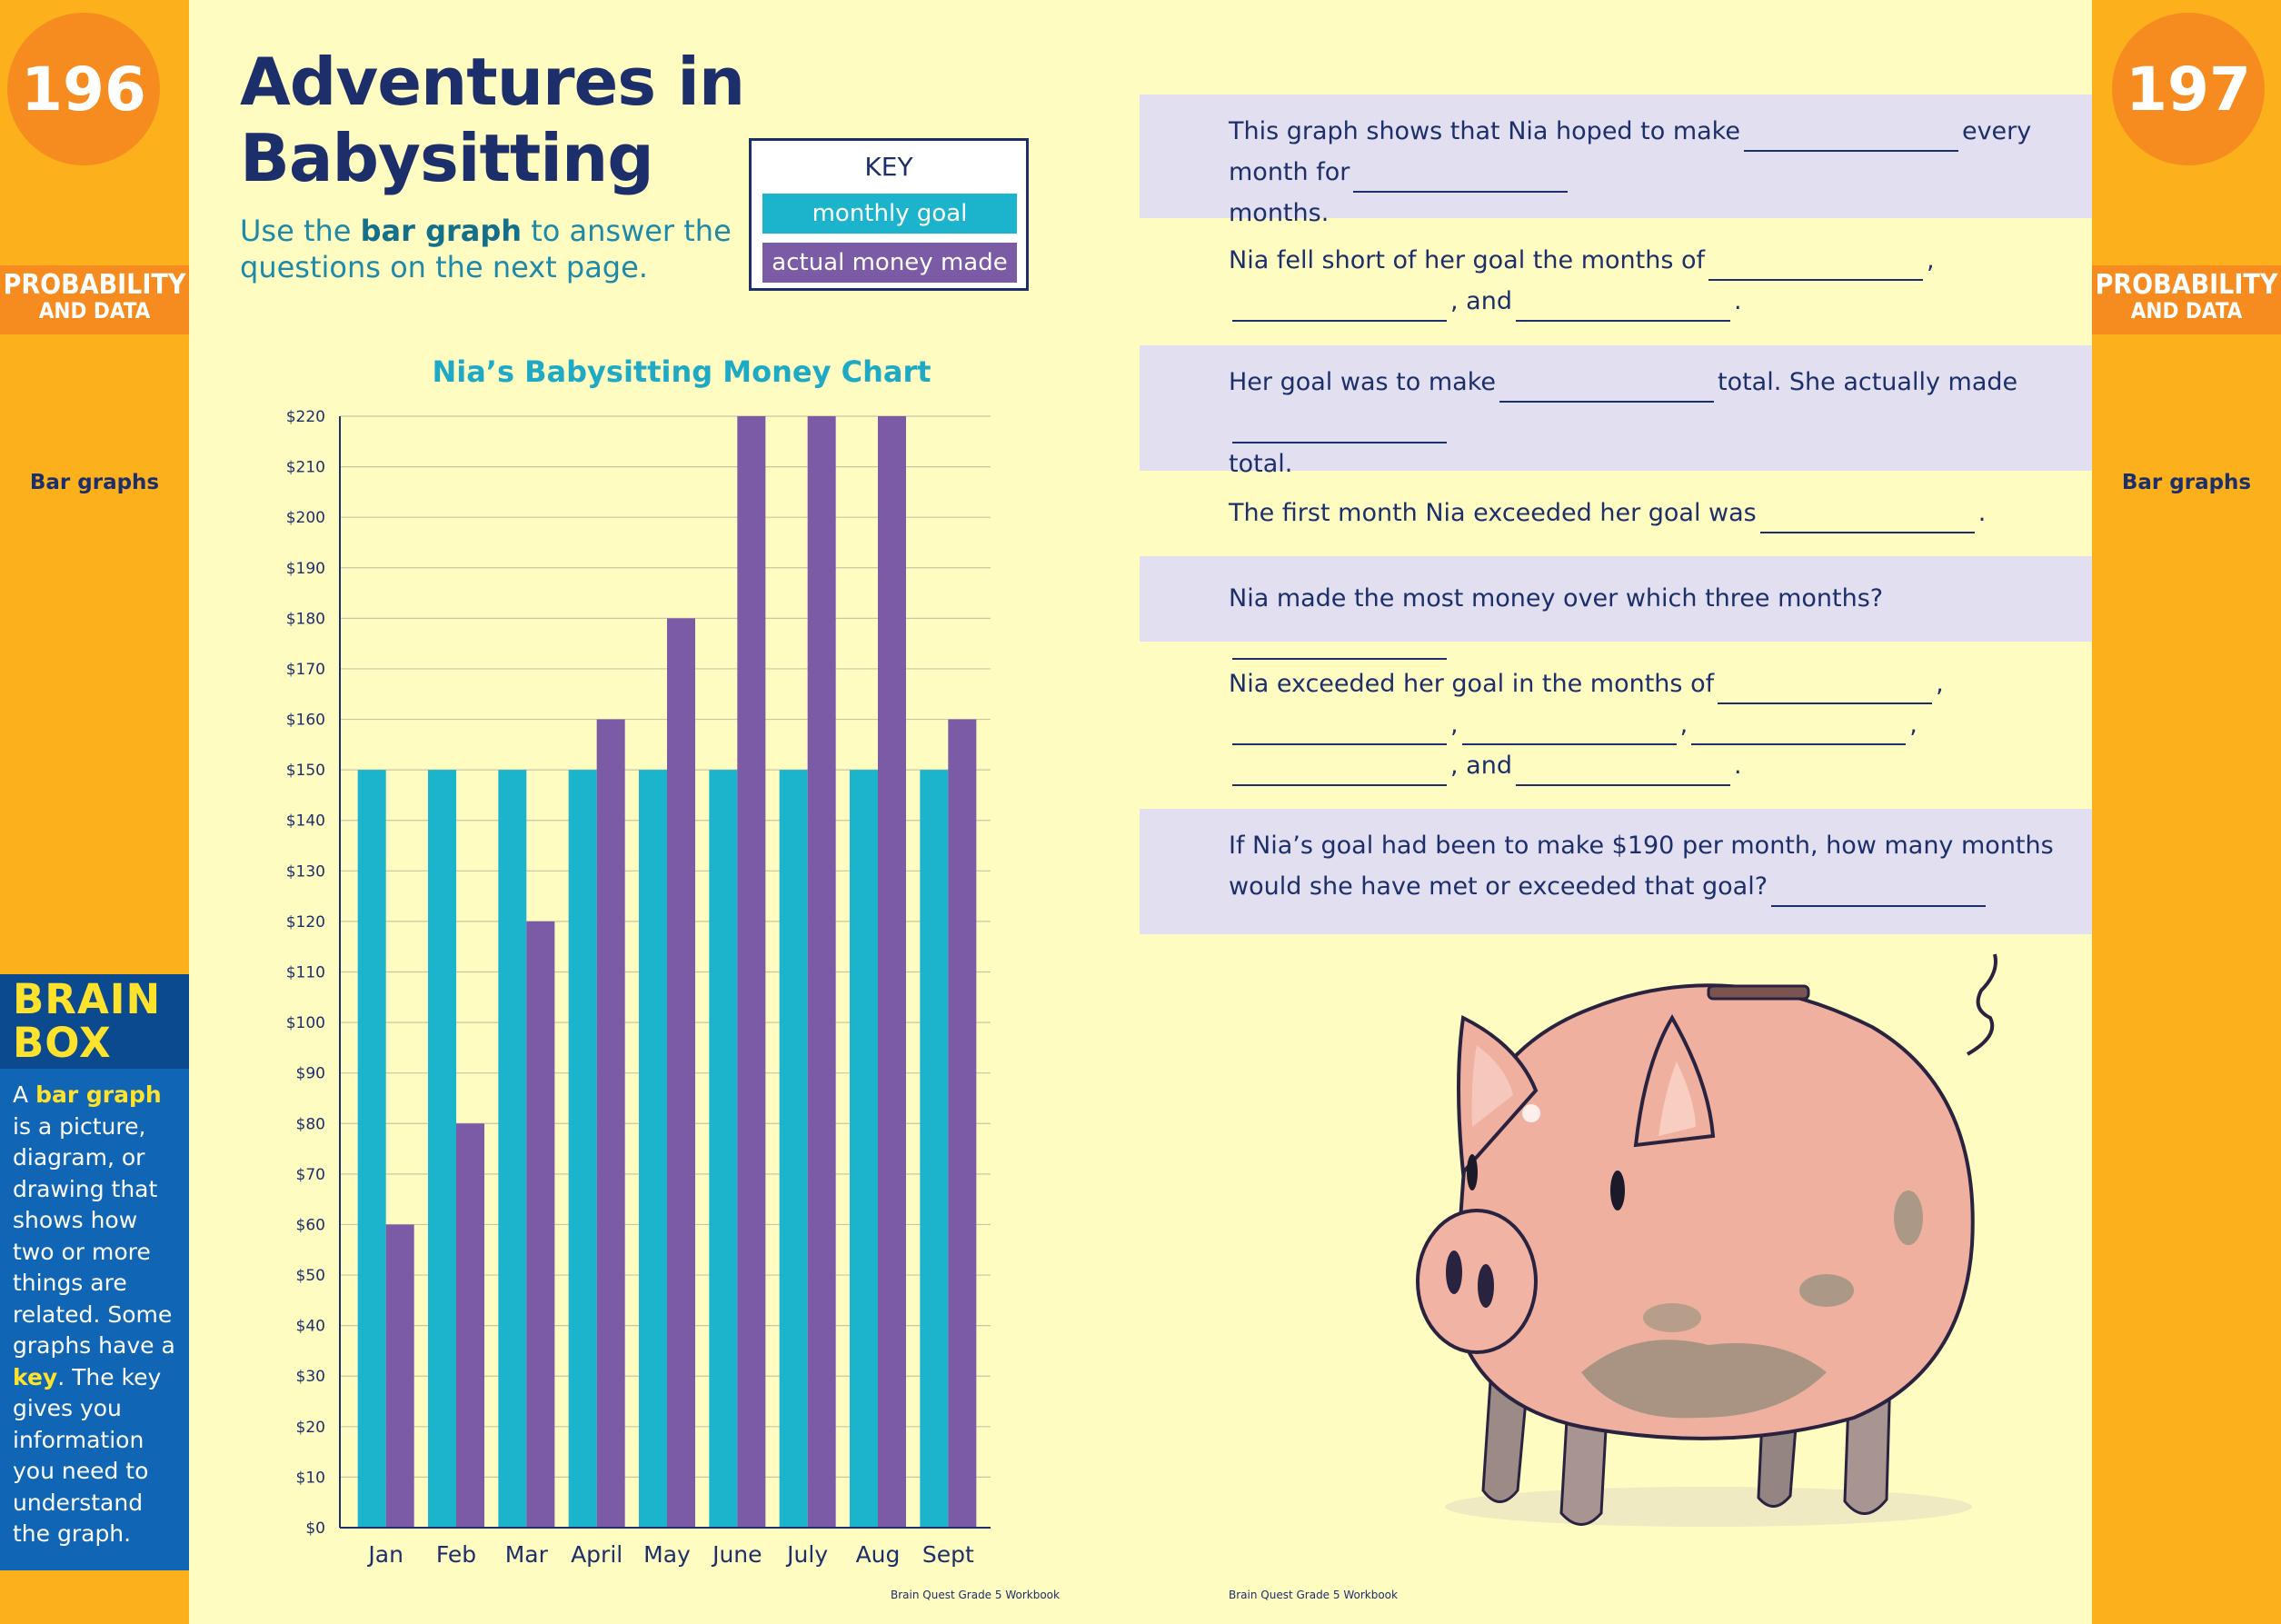  What do you see at coordinates (305, 619) in the screenshot?
I see `y-tick-label: $180` at bounding box center [305, 619].